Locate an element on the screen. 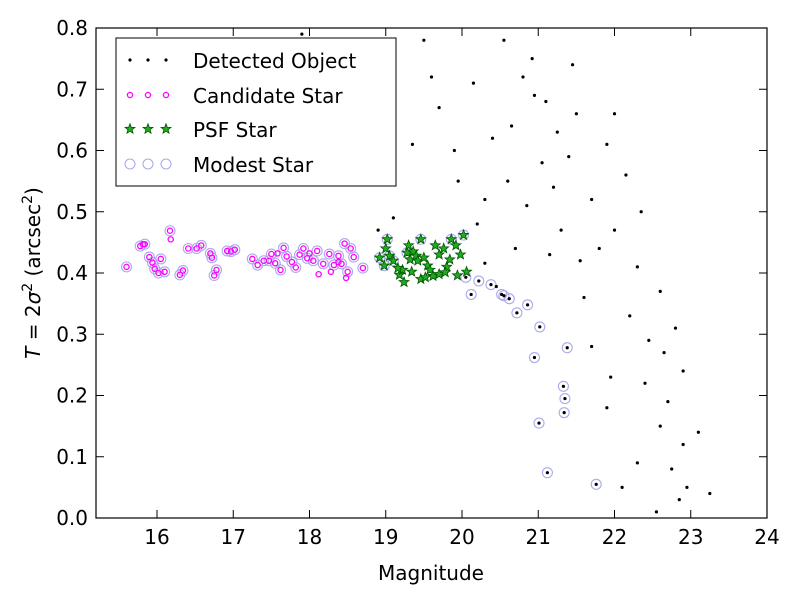  legend-marker-detected is located at coordinates (130, 60).